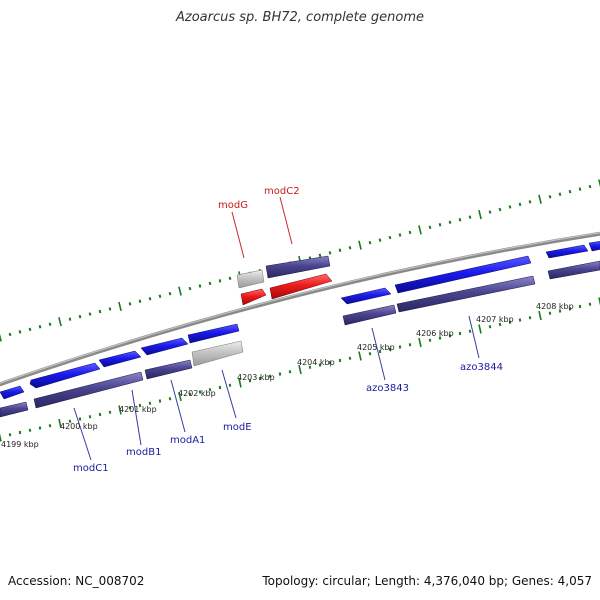  I want to click on scale-label: 4208 kbp, so click(555, 306).